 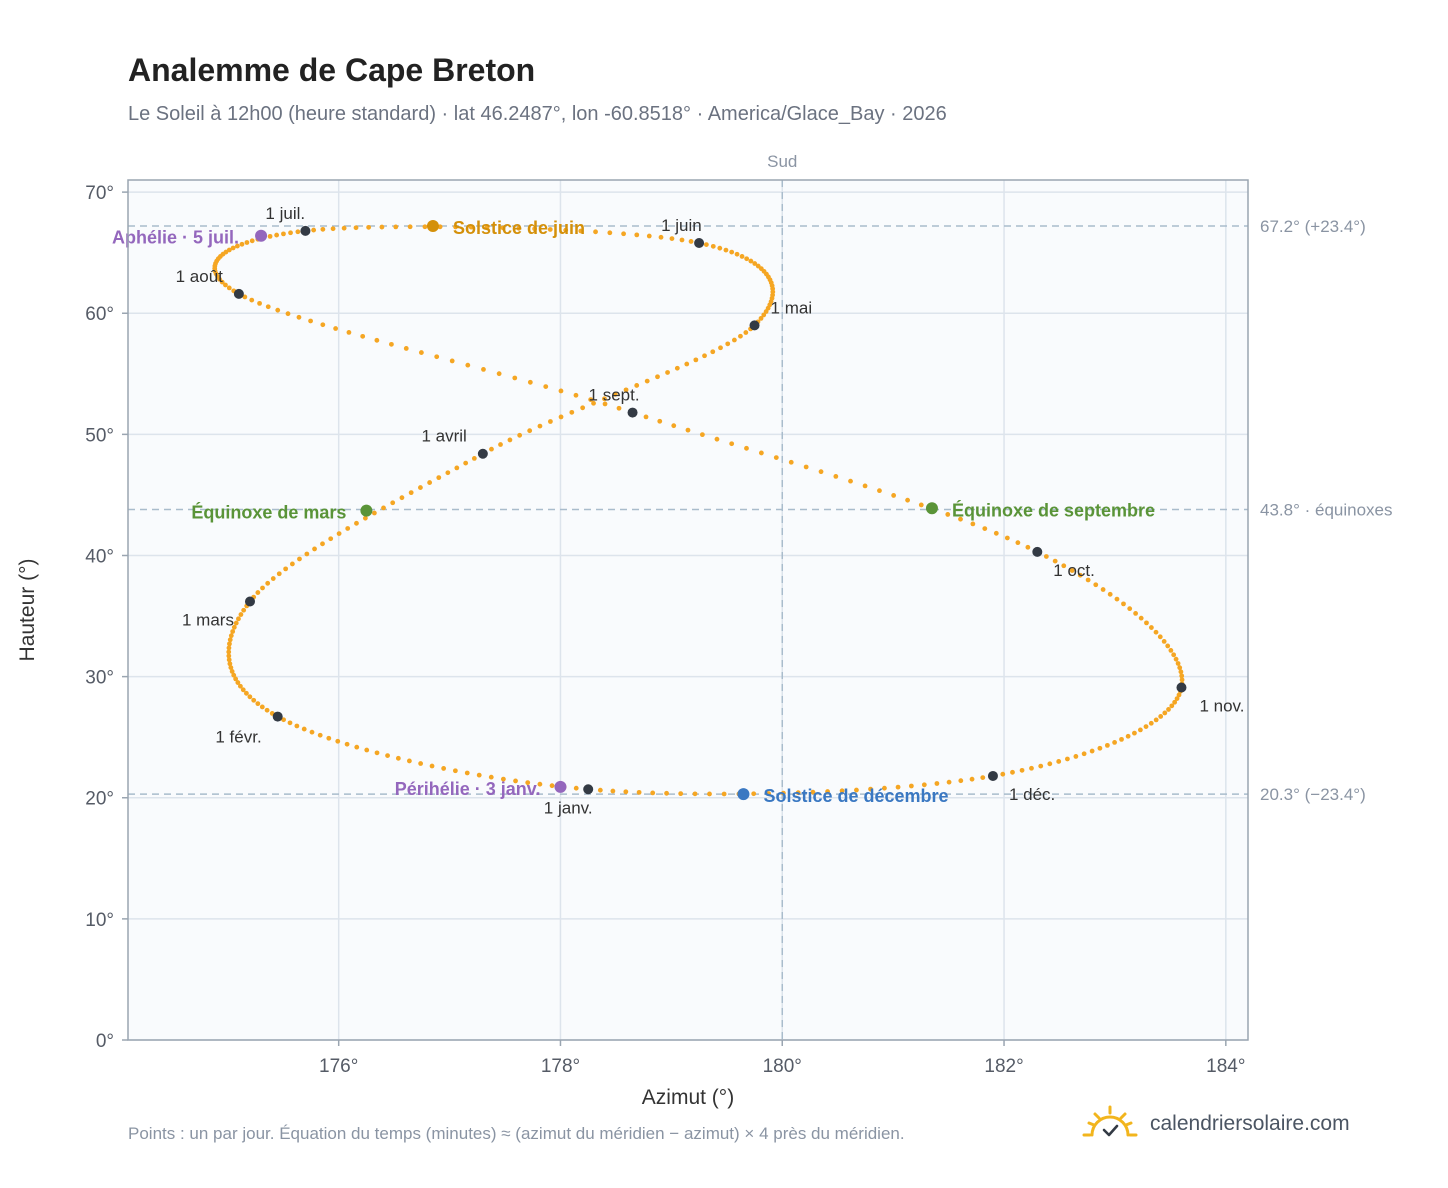 I want to click on chart-title: Analemme de Cape Breton, so click(x=332, y=70).